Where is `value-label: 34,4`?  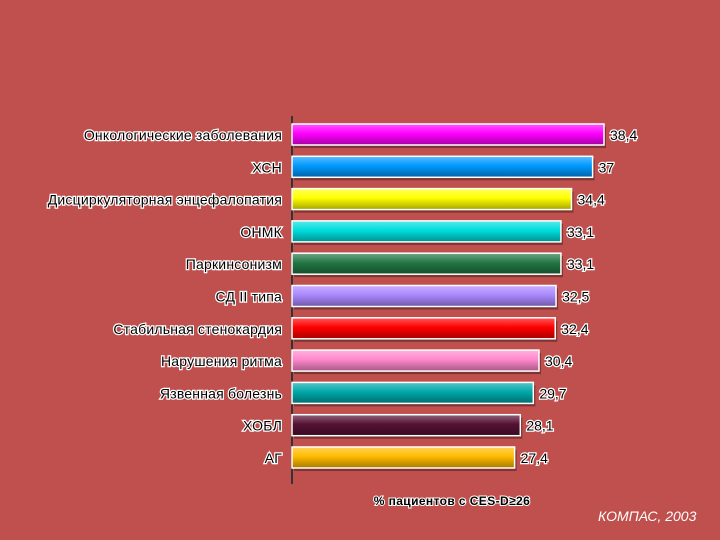
value-label: 34,4 is located at coordinates (591, 200).